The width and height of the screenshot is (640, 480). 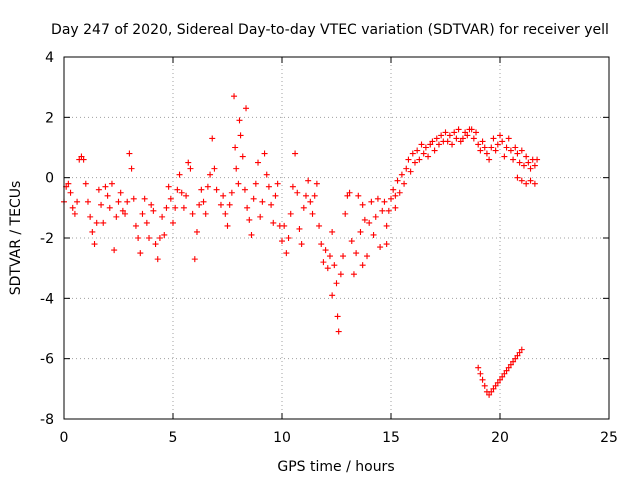 What do you see at coordinates (609, 438) in the screenshot?
I see `x-tick-label: 25` at bounding box center [609, 438].